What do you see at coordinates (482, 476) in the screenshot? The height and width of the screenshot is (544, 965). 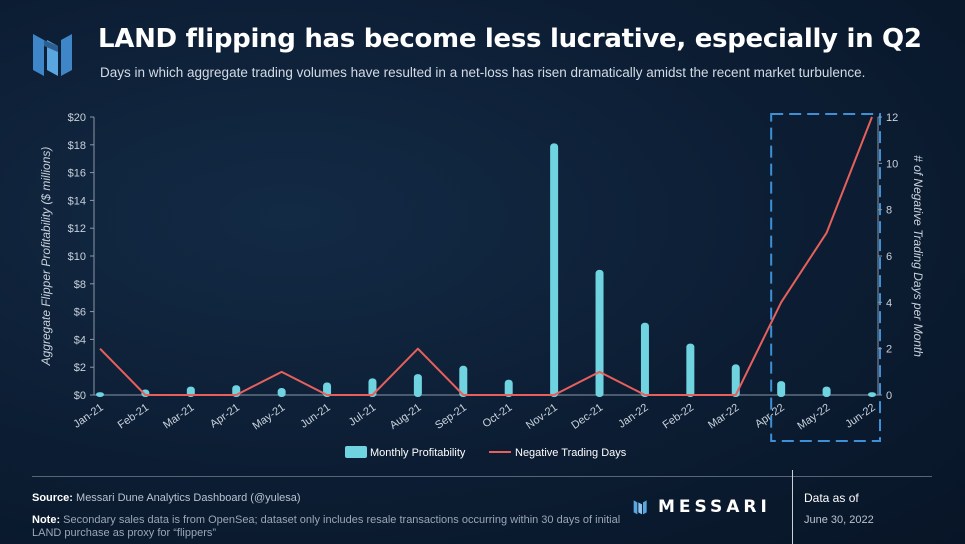 I see `footer-divider` at bounding box center [482, 476].